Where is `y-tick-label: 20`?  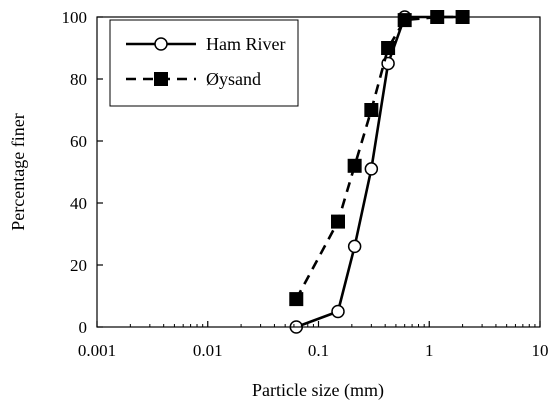 y-tick-label: 20 is located at coordinates (78, 265).